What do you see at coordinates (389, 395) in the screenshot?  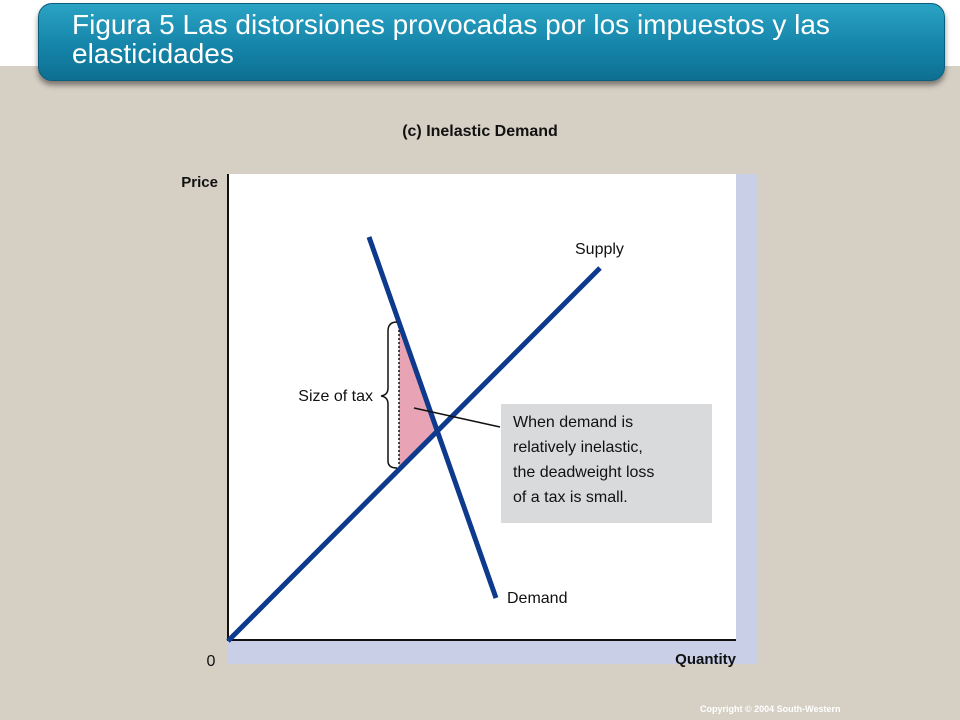 I see `tax-brace` at bounding box center [389, 395].